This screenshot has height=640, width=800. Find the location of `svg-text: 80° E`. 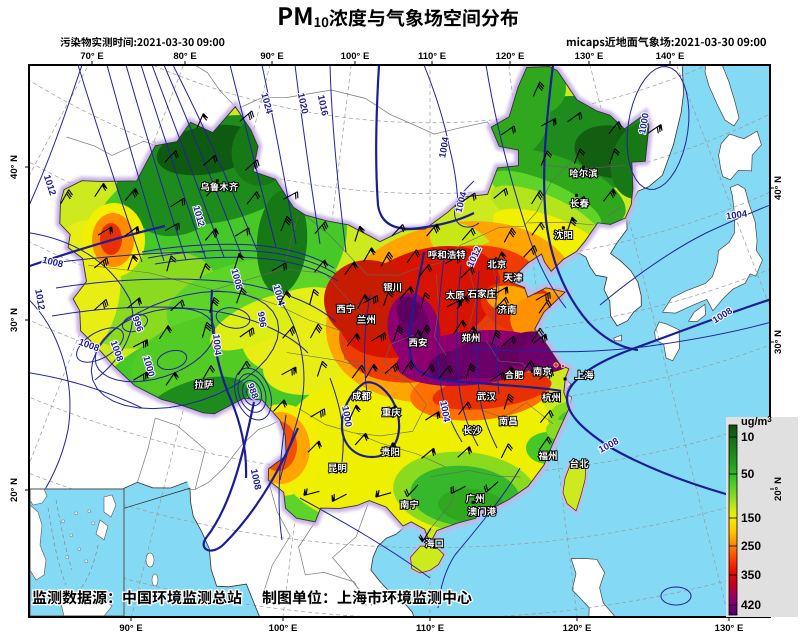

svg-text: 80° E is located at coordinates (184, 56).